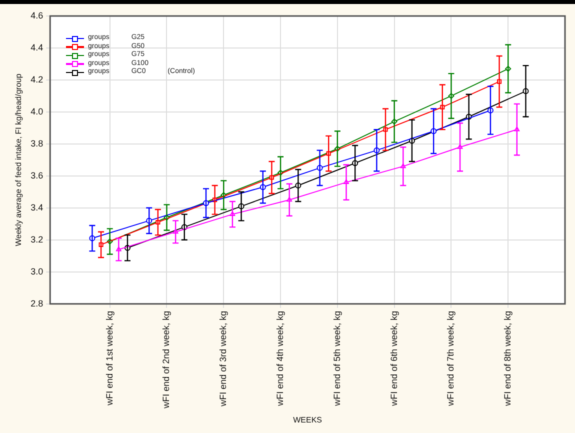 Image resolution: width=575 pixels, height=433 pixels. Describe the element at coordinates (37, 207) in the screenshot. I see `y-tick-label: 3.4` at that location.